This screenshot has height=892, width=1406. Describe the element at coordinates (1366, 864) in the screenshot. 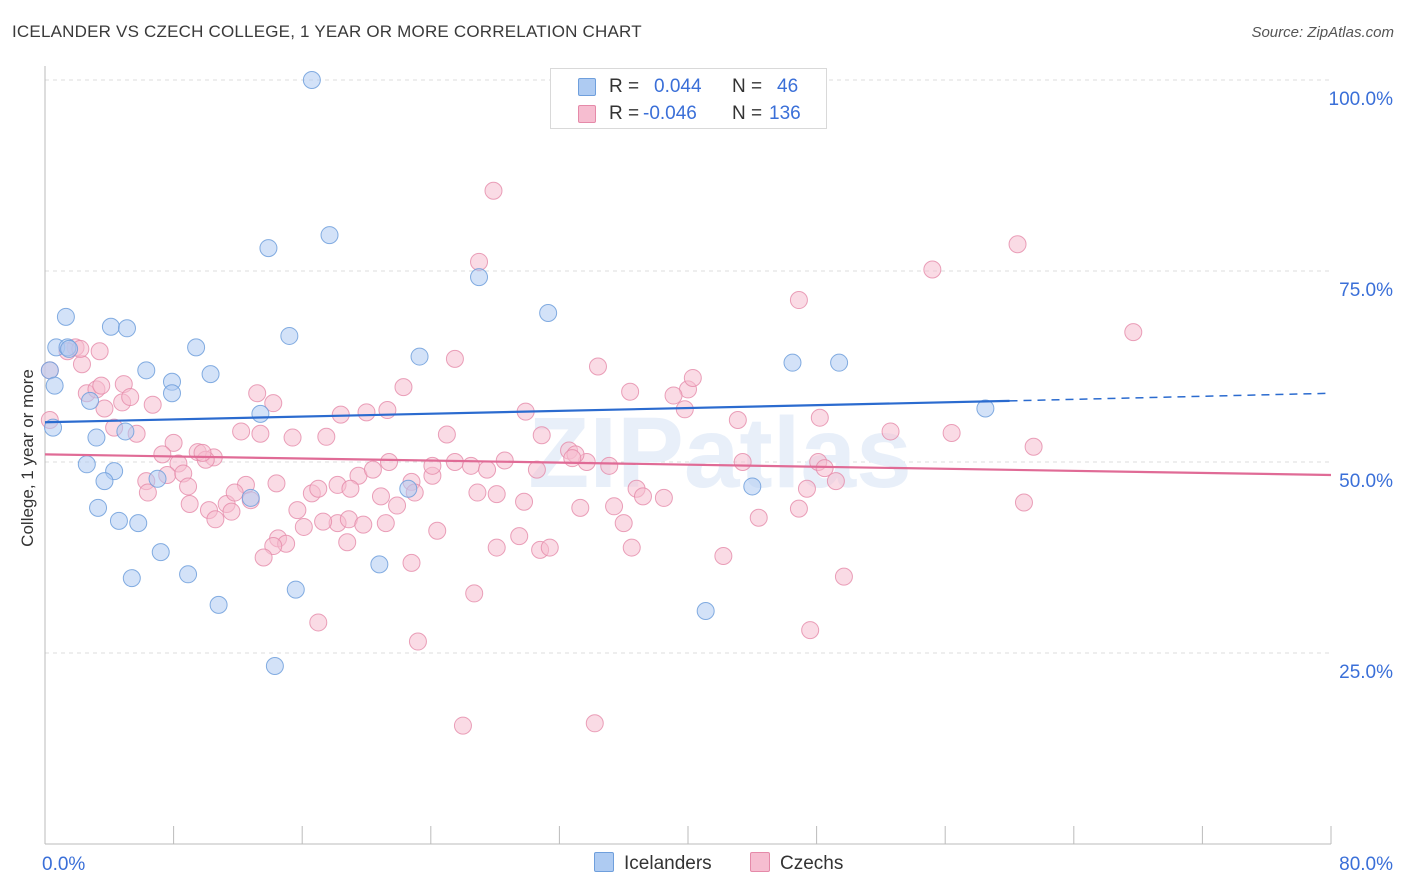

I see `x-tick-label-1: 80.0%` at that location.